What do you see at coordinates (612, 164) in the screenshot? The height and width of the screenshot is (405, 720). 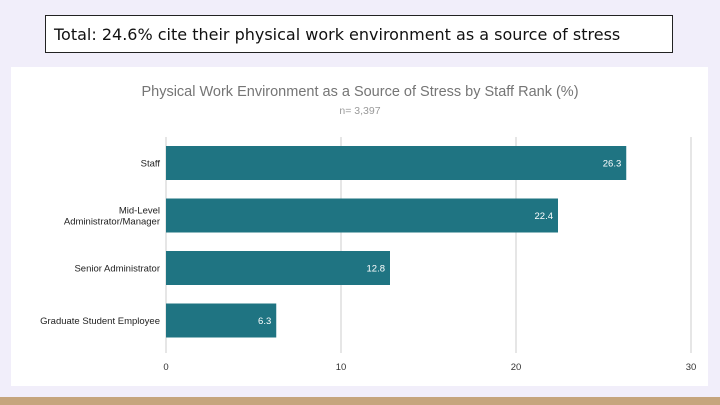 I see `bar-value-label: 26.3` at bounding box center [612, 164].